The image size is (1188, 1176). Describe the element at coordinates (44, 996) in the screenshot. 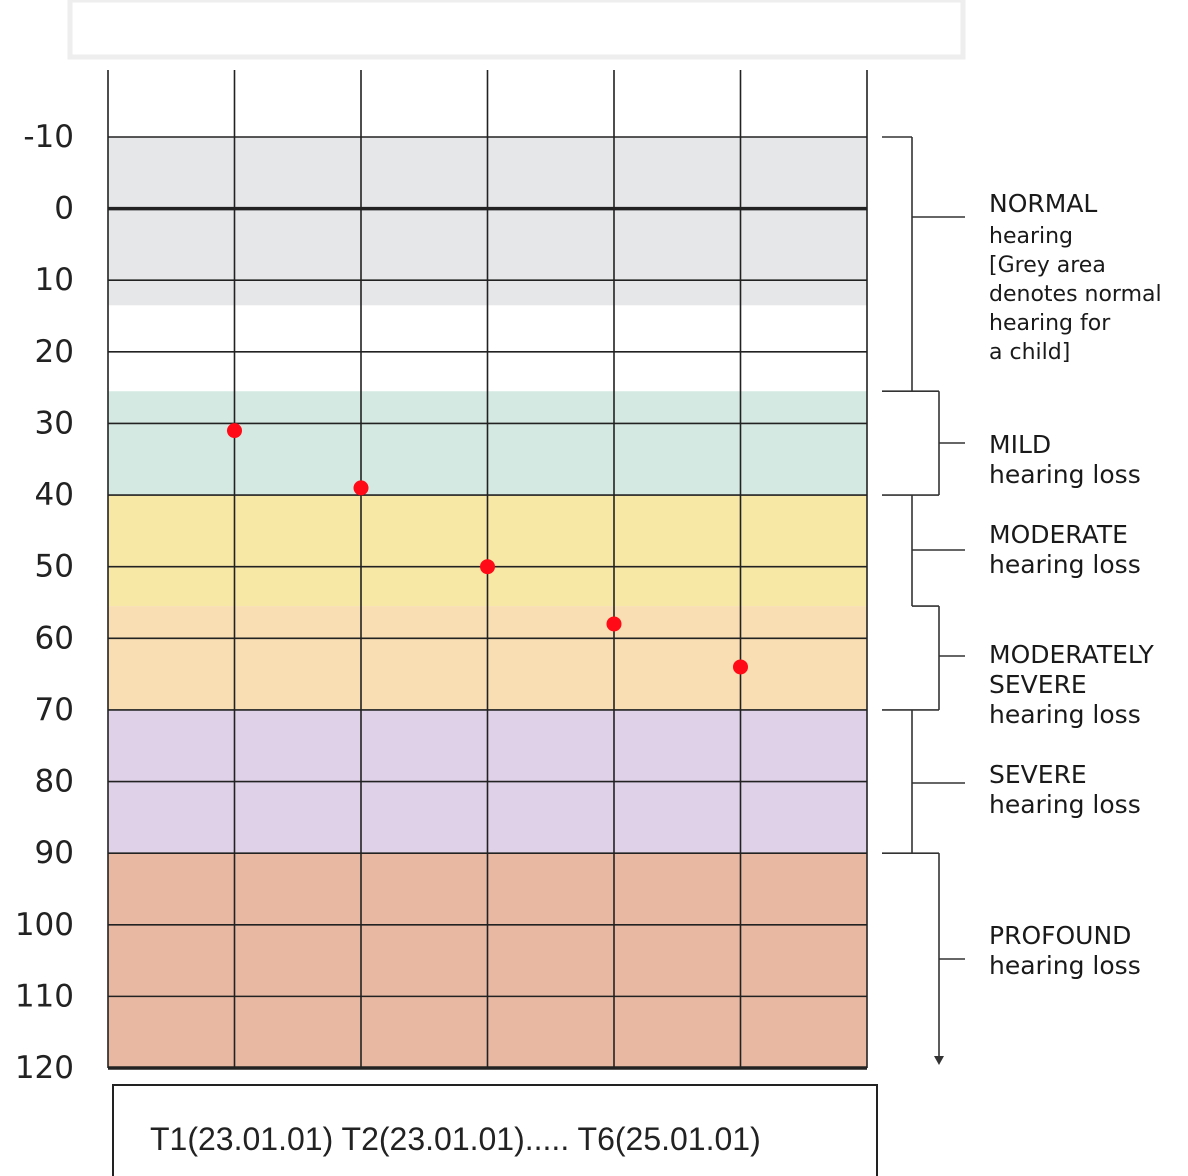

I see `y-tick-label: 110` at that location.